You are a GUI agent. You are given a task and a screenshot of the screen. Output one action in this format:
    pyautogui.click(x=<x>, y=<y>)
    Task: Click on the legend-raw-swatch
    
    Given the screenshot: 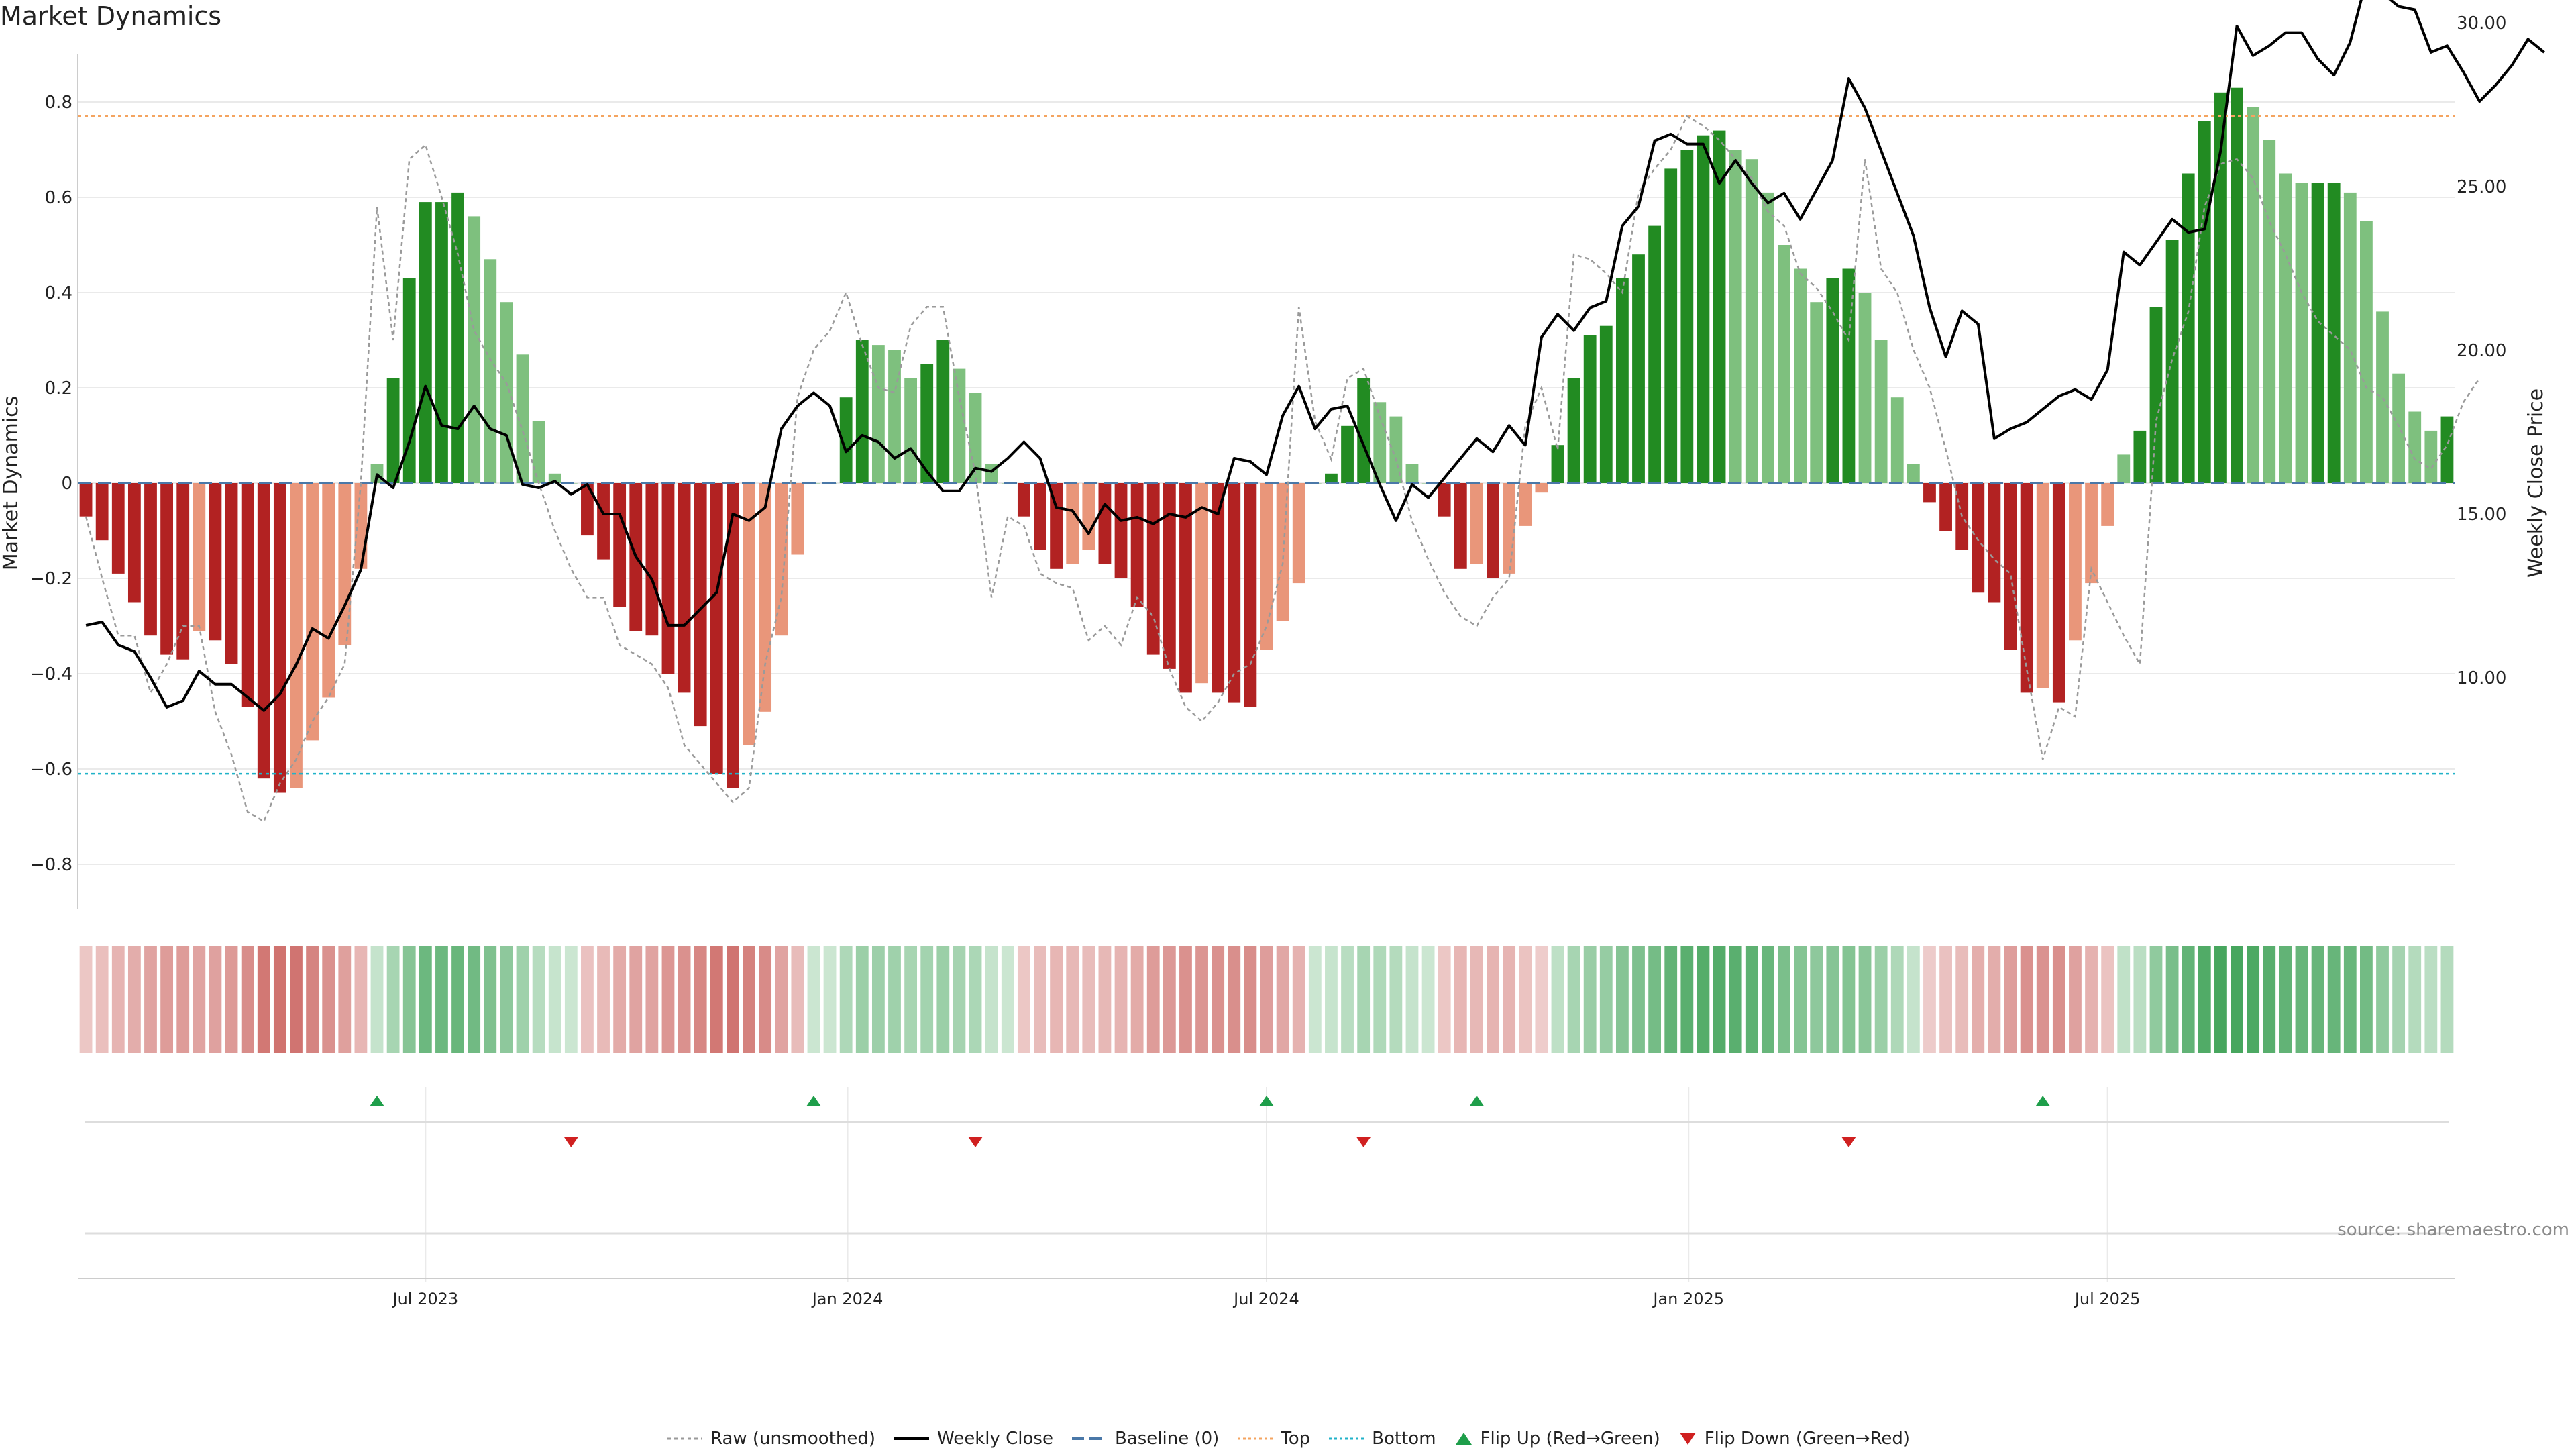 What is the action you would take?
    pyautogui.click(x=684, y=1438)
    